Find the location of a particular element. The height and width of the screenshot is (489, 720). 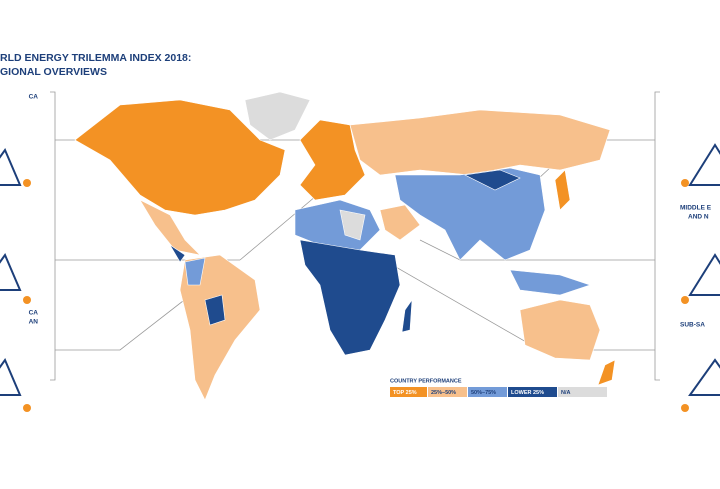

legend: TOP 25% 25%–50% 50%–75% LOWER 25% N/A is located at coordinates (498, 392).